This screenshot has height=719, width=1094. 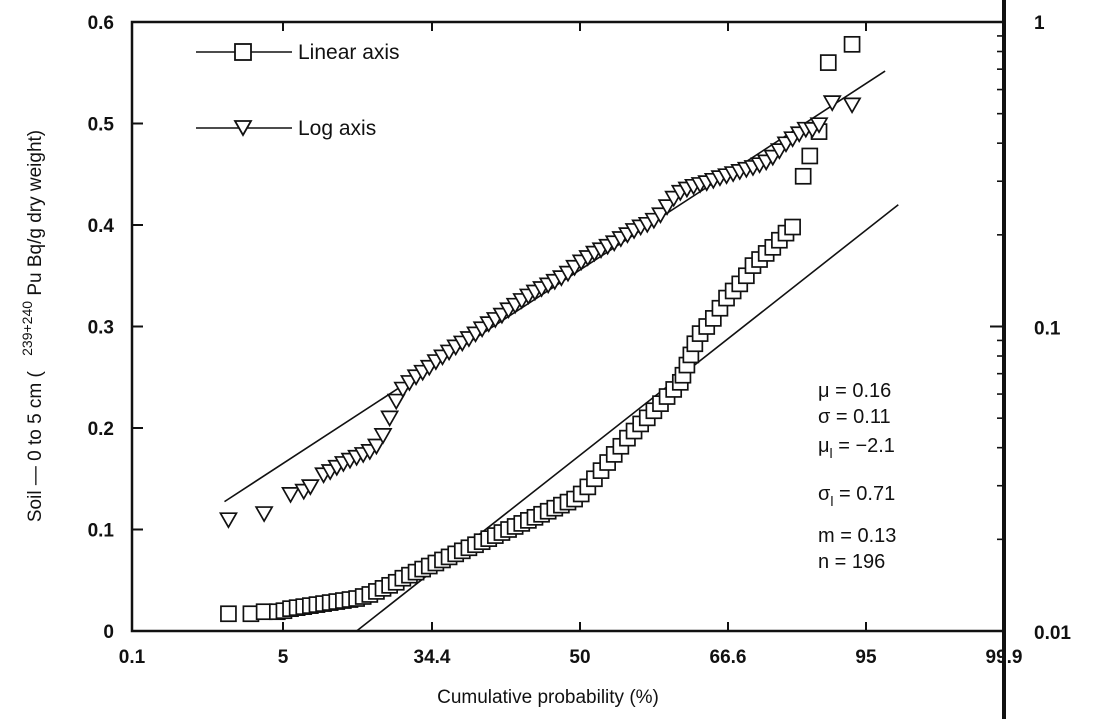 What do you see at coordinates (579, 657) in the screenshot?
I see `x-tick-label: 50` at bounding box center [579, 657].